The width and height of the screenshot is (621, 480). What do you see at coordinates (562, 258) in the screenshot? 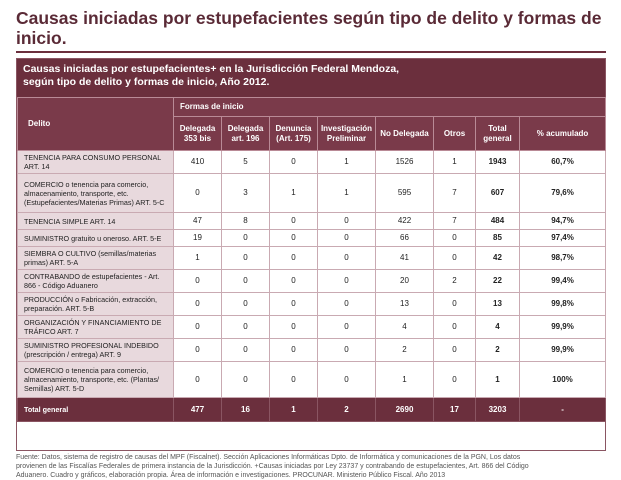
I see `table-cell: 98,7%` at bounding box center [562, 258].